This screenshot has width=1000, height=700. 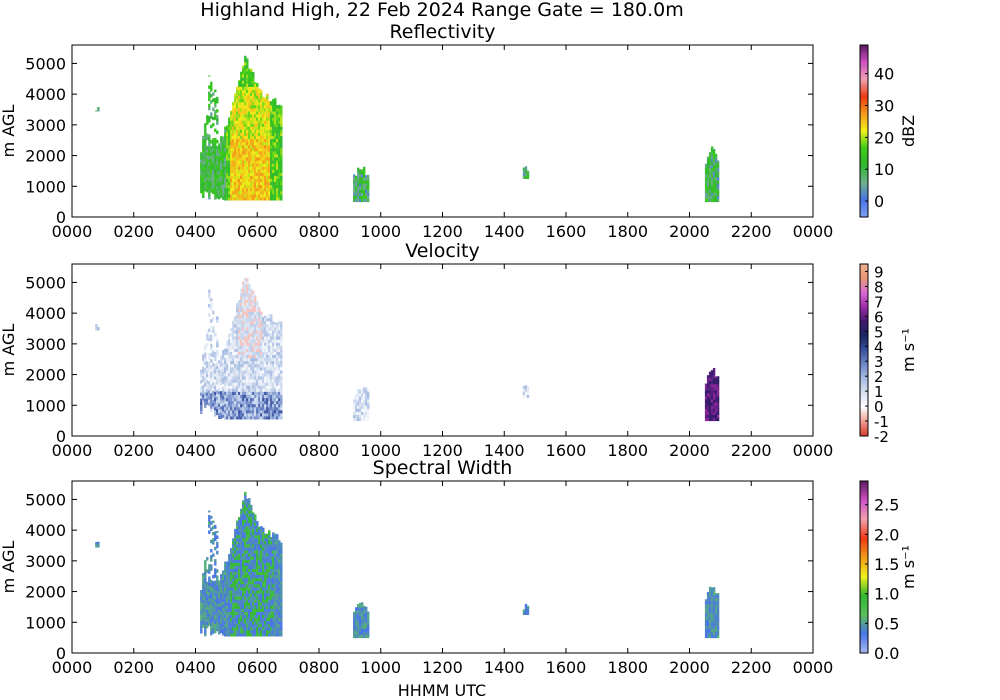 I want to click on colorbar-tick-label: 5, so click(x=879, y=332).